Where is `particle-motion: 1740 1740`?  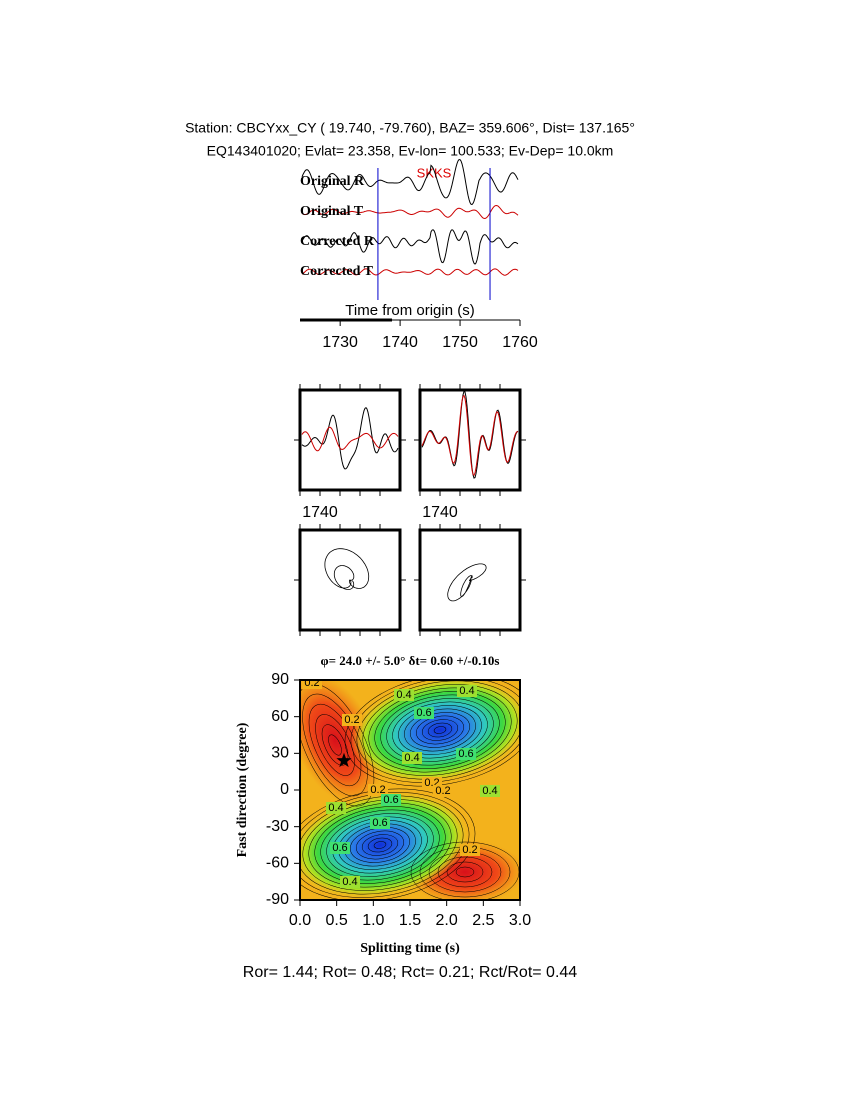 particle-motion: 1740 1740 is located at coordinates (410, 510).